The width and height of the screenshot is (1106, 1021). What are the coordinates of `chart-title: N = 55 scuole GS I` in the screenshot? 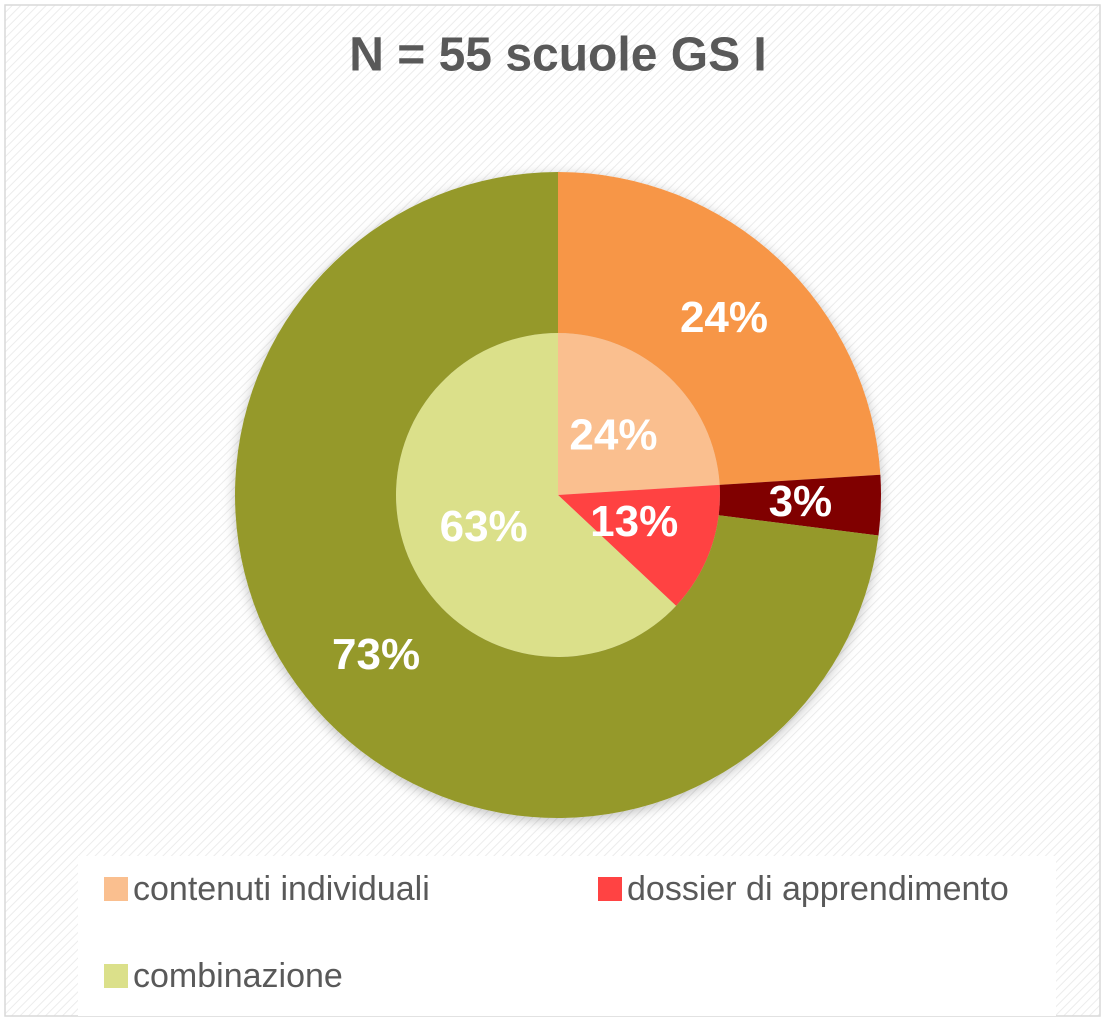 It's located at (558, 55).